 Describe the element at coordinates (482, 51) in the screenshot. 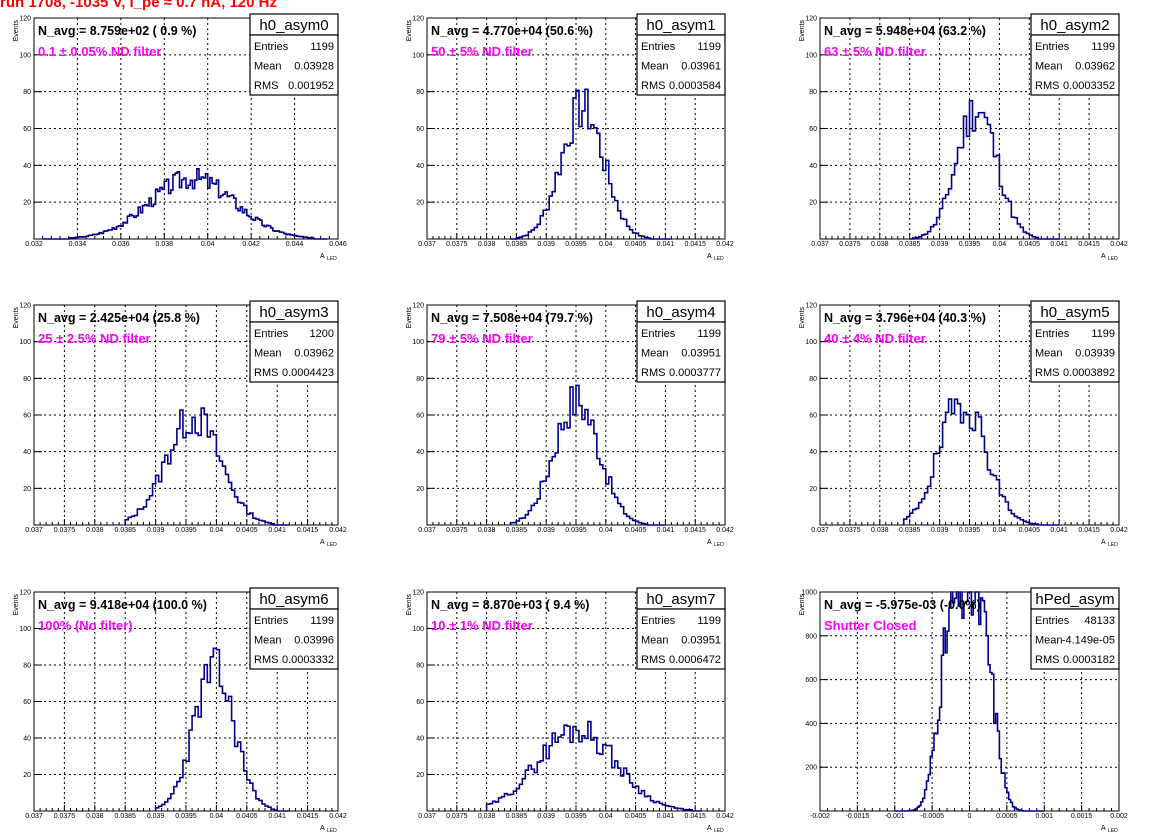

I see `filter-annotation: 50 ± 5% ND filter` at that location.